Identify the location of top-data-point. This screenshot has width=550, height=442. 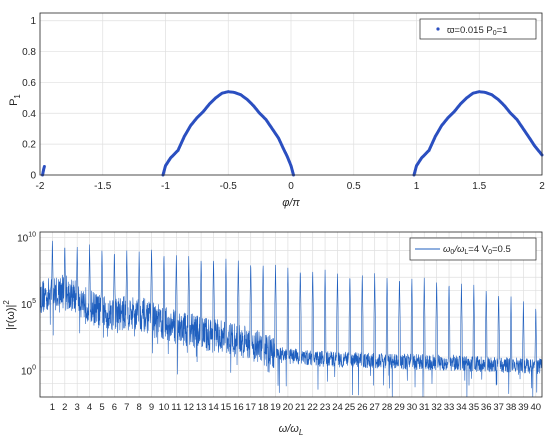
(44, 167).